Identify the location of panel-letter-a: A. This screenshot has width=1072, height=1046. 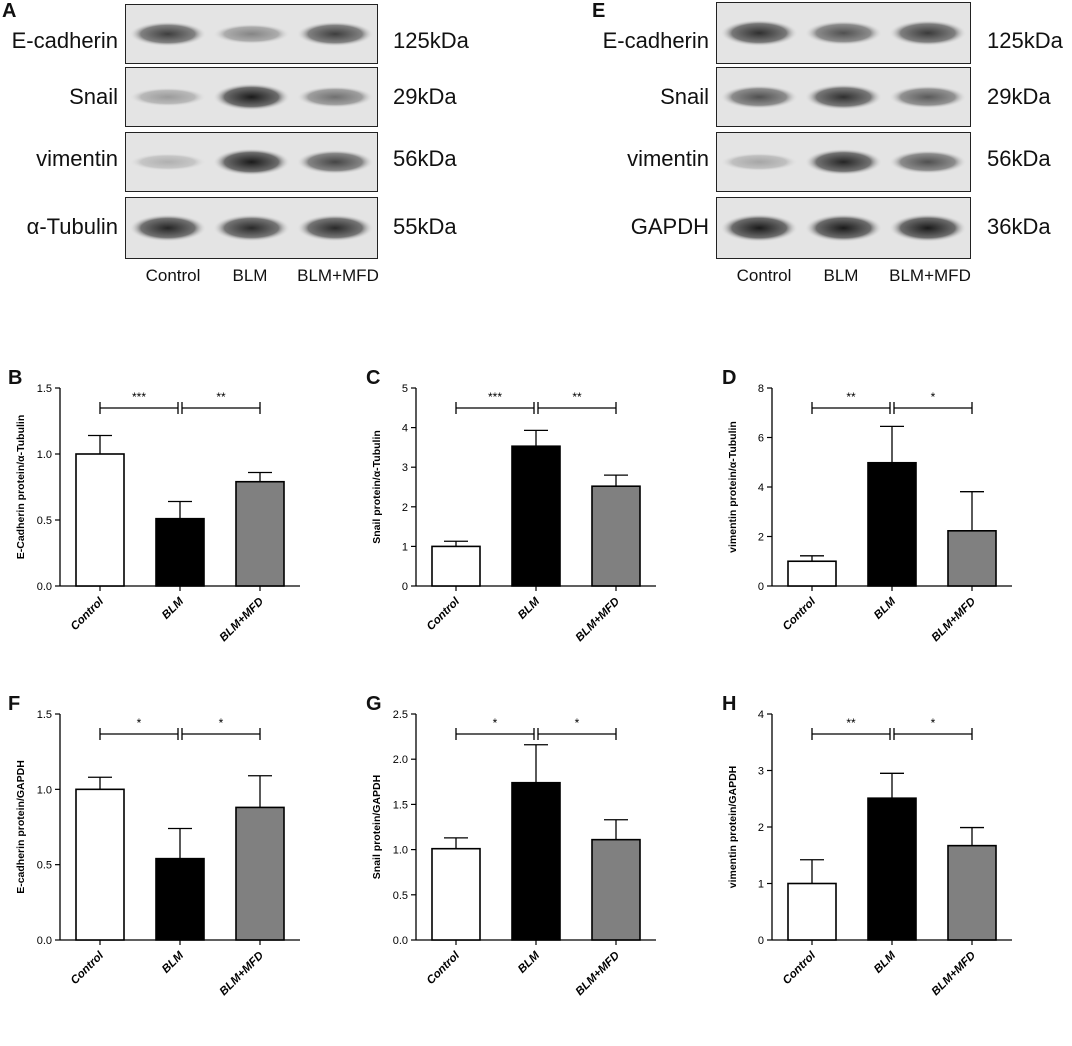
(9, 11).